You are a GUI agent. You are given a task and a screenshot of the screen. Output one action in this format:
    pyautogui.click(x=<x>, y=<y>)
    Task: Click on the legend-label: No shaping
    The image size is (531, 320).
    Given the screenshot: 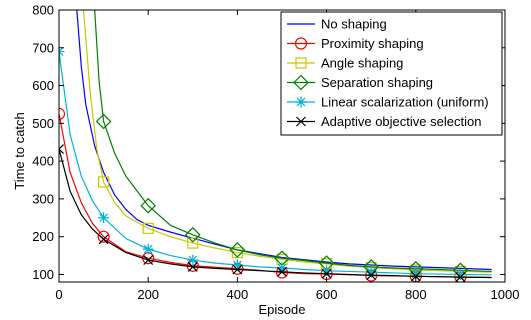 What is the action you would take?
    pyautogui.click(x=354, y=24)
    